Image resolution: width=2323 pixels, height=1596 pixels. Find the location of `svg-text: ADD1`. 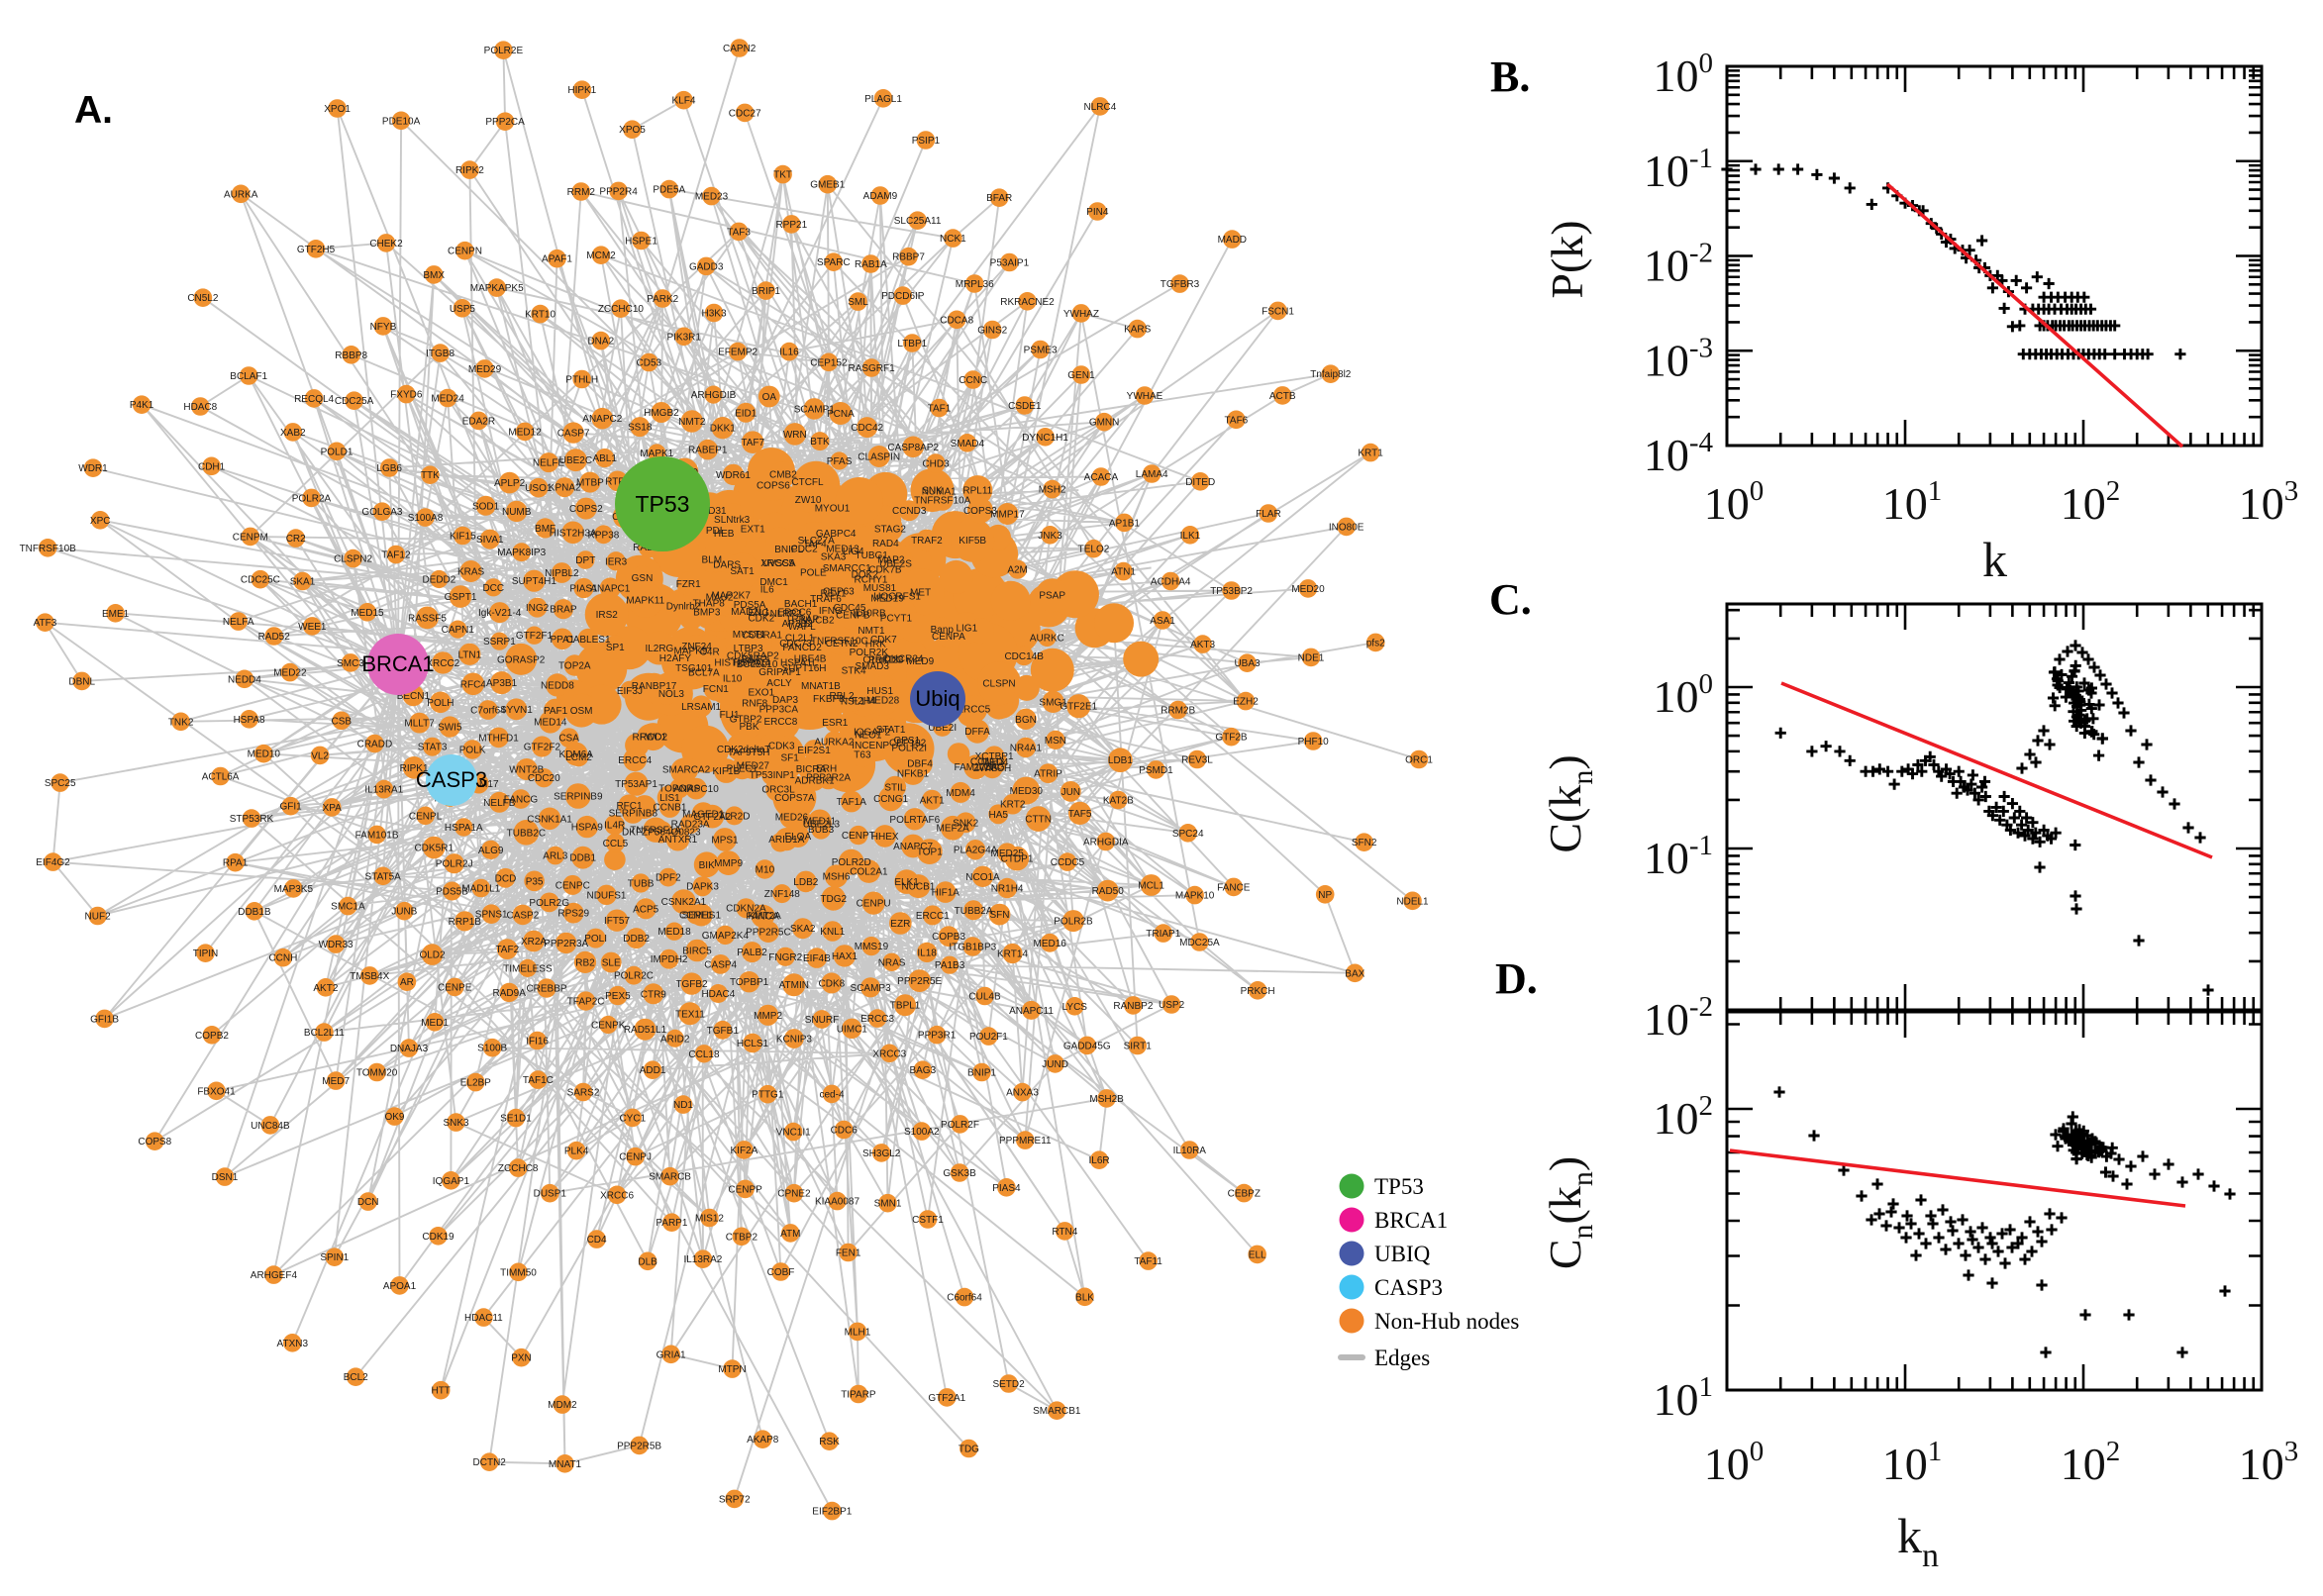

svg-text: ADD1 is located at coordinates (653, 1070).